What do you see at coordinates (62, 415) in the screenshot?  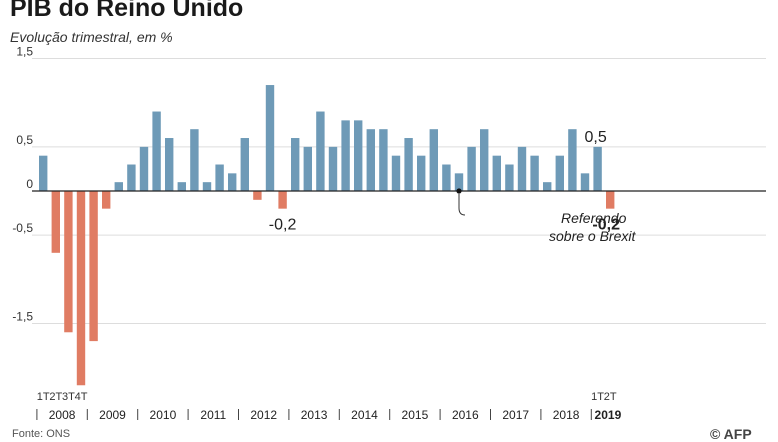 I see `year-label: 2008` at bounding box center [62, 415].